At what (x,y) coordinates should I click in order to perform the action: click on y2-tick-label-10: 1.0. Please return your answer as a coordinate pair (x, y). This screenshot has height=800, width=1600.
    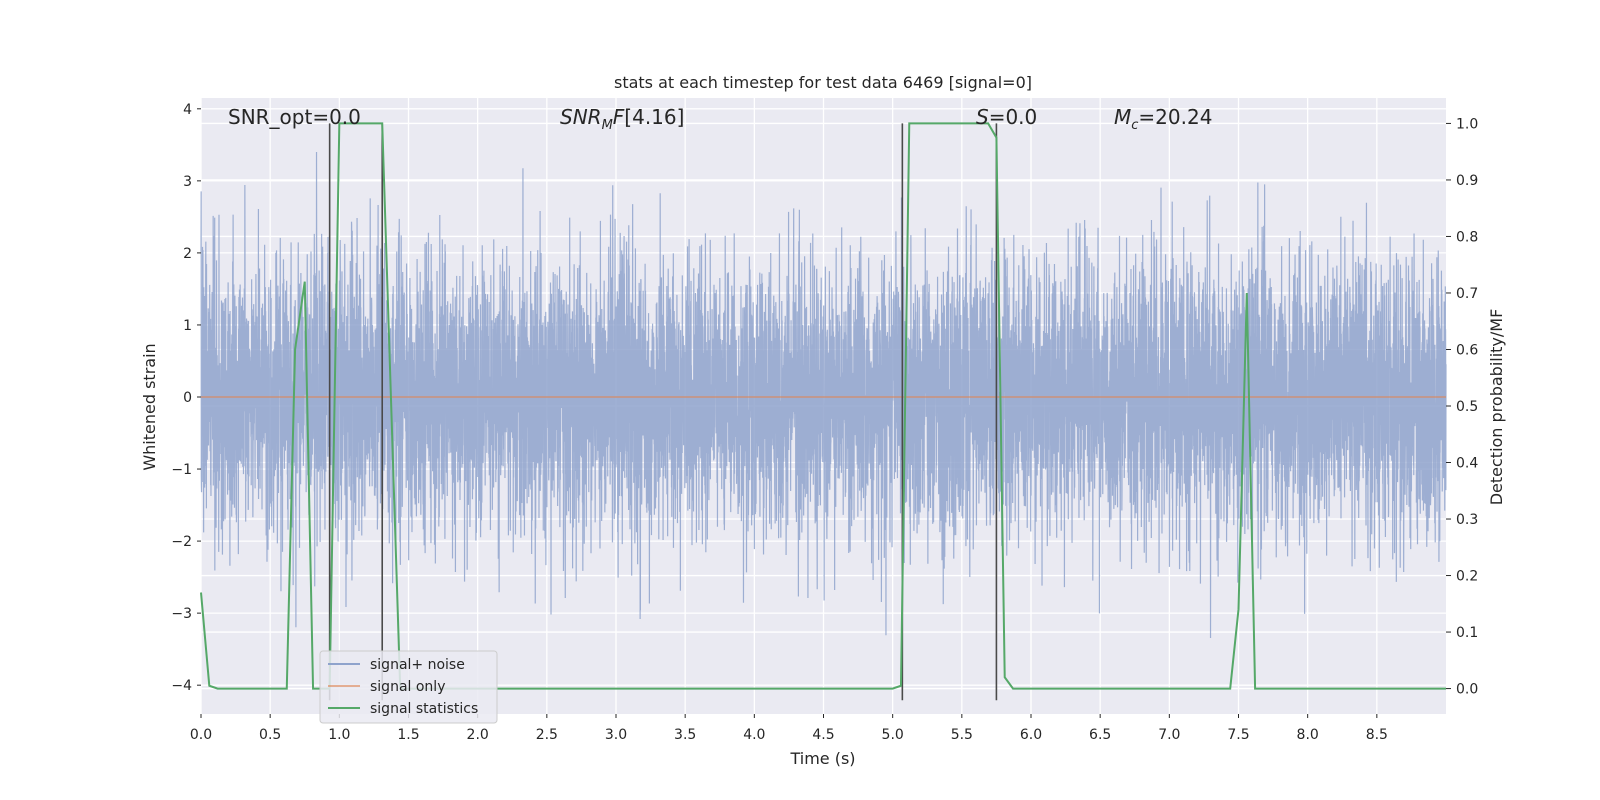
    Looking at the image, I should click on (1467, 124).